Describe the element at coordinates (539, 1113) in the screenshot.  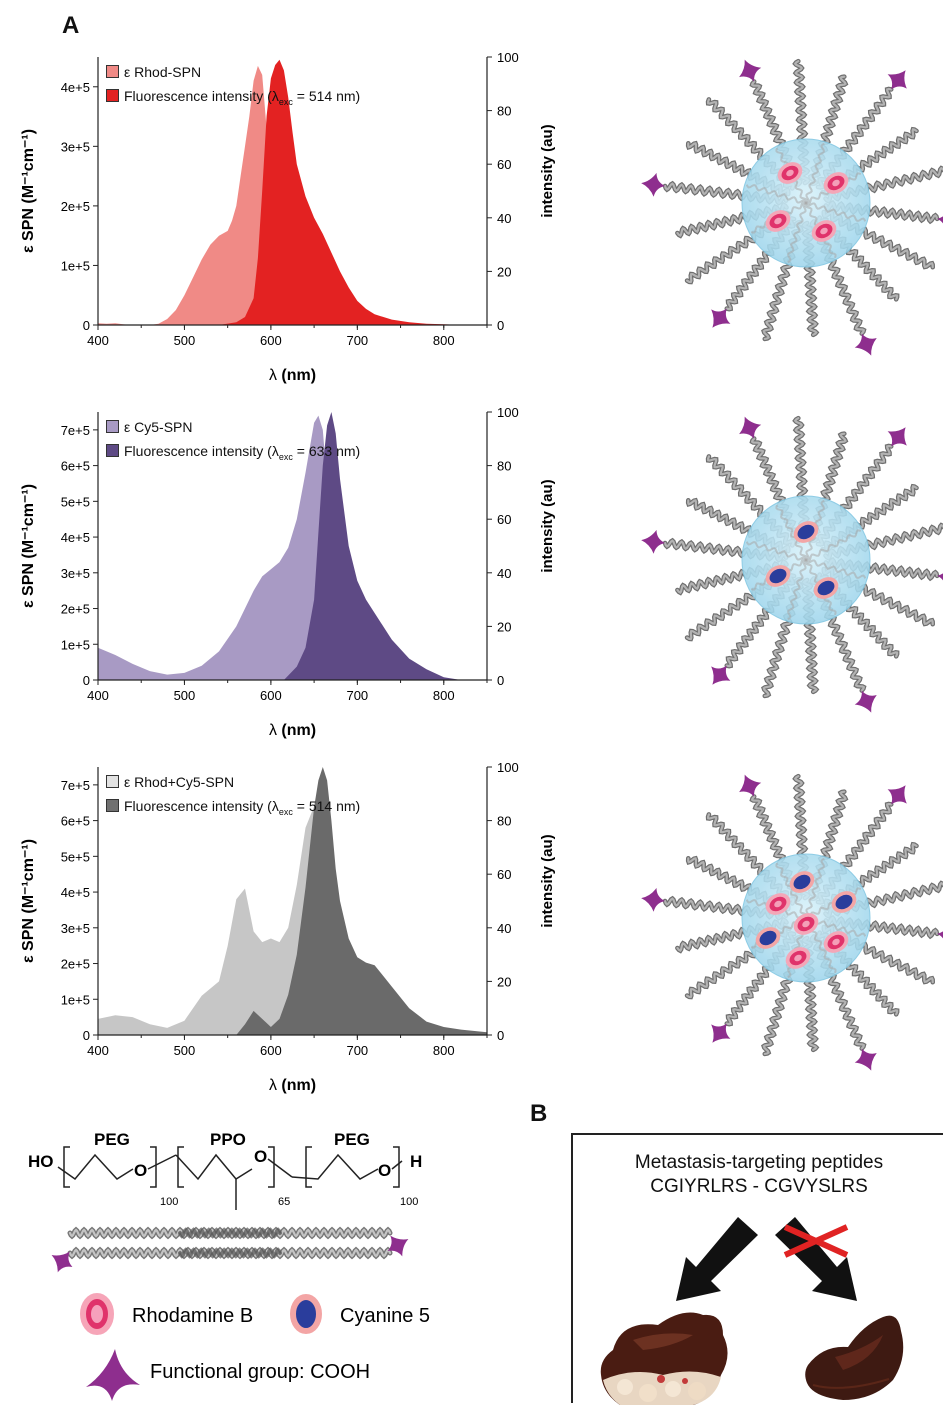
I see `panel-b-label: B` at that location.